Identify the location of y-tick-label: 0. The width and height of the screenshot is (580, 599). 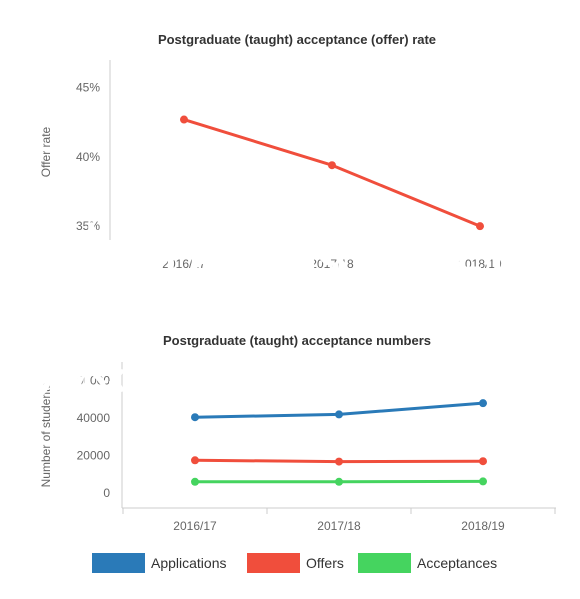
(106, 493).